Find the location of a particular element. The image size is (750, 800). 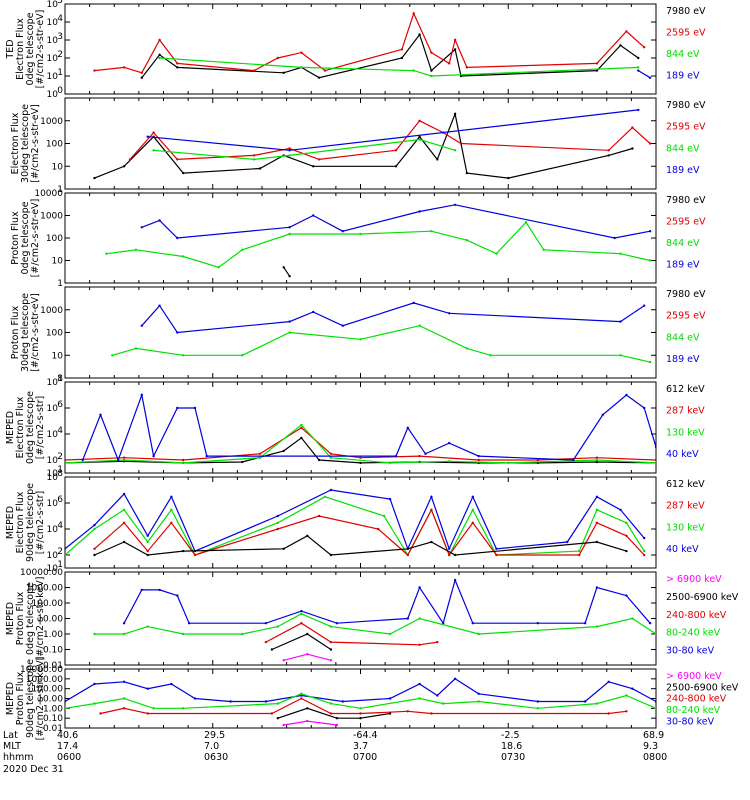

y-axis-label-line: Proton Flux is located at coordinates (20, 618).